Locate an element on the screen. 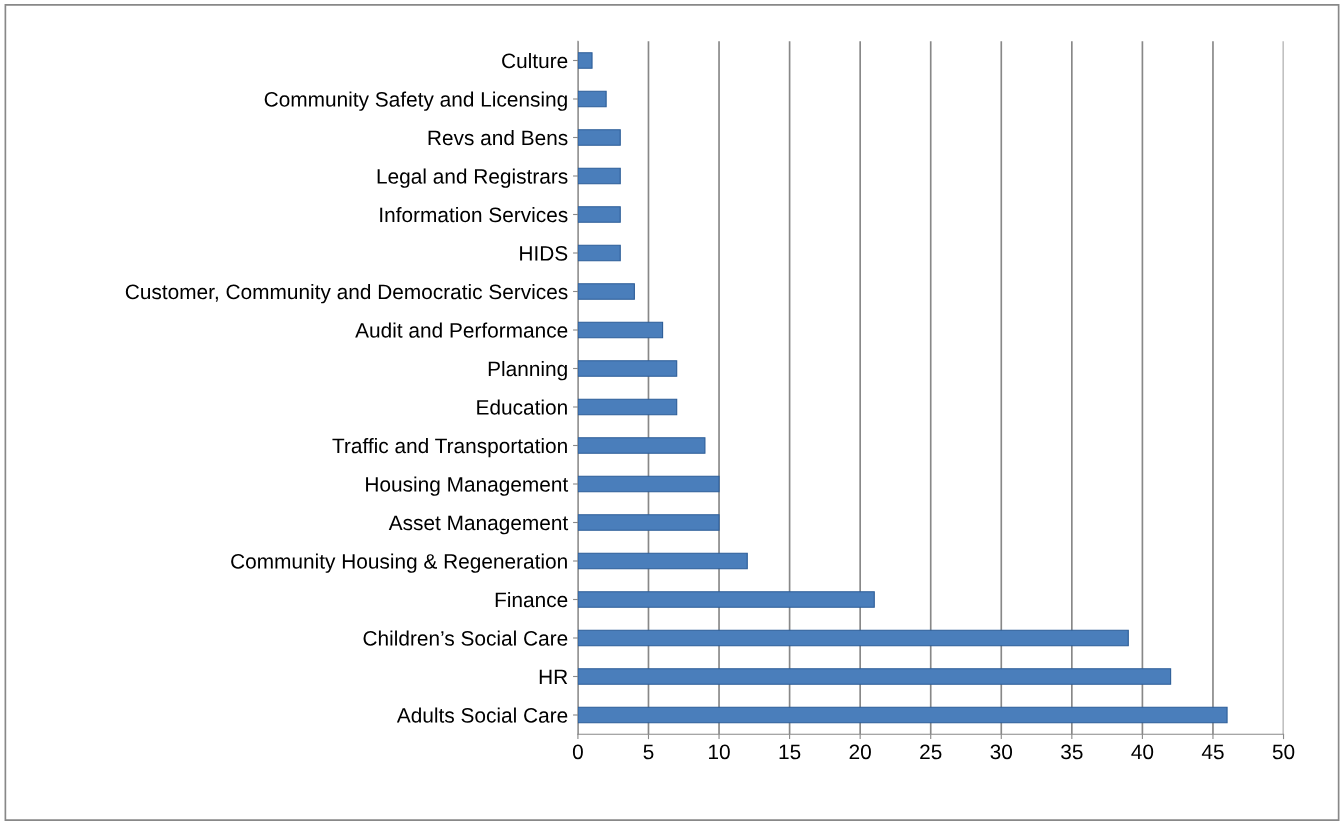 The image size is (1344, 825). y-tick-label: Traffic and Transportation is located at coordinates (449, 447).